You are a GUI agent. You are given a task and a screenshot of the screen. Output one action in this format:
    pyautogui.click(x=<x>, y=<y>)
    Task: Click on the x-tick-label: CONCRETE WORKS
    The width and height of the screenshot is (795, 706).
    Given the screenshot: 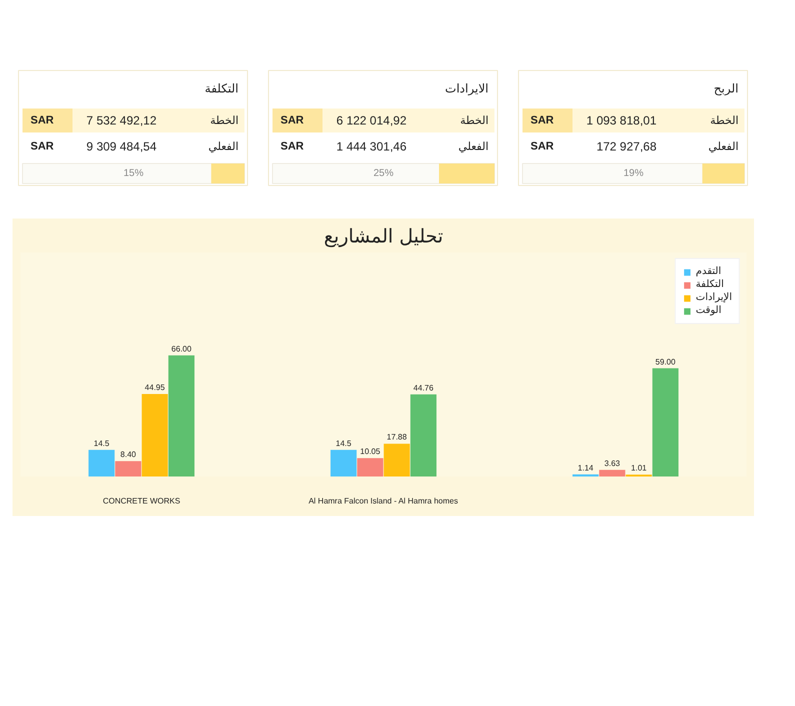 What is the action you would take?
    pyautogui.click(x=141, y=501)
    